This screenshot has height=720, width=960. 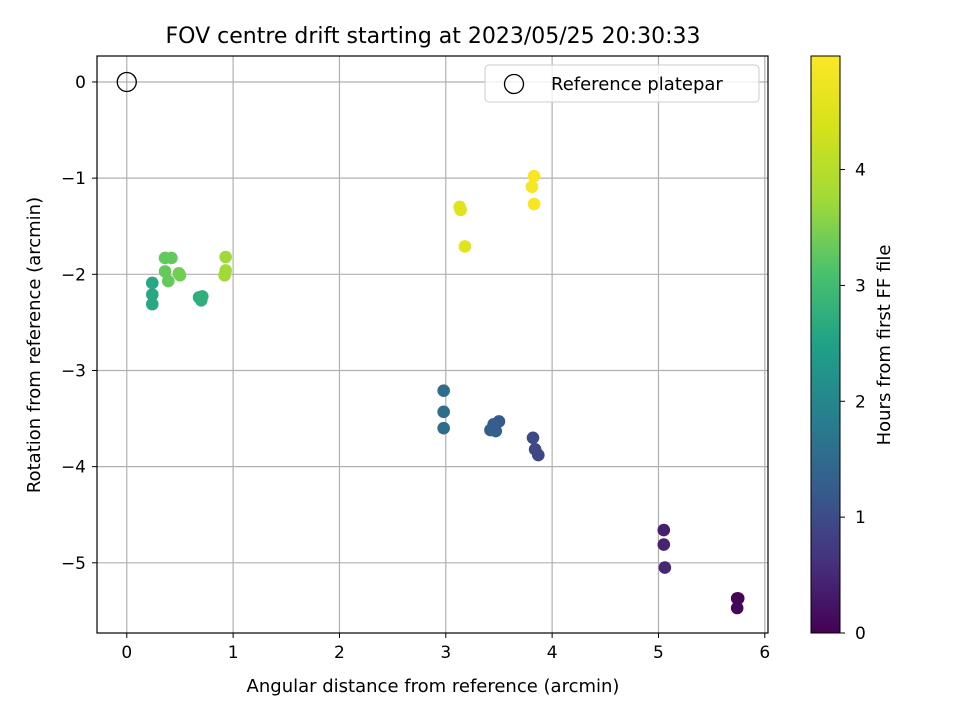 I want to click on x-tick-label: 2, so click(x=339, y=653).